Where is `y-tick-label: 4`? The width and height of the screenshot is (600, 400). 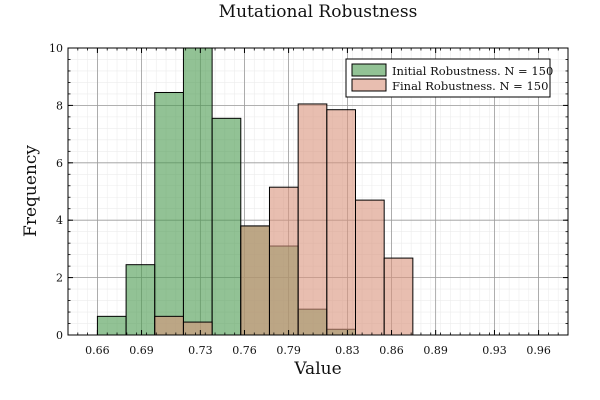
y-tick-label: 4 is located at coordinates (59, 220).